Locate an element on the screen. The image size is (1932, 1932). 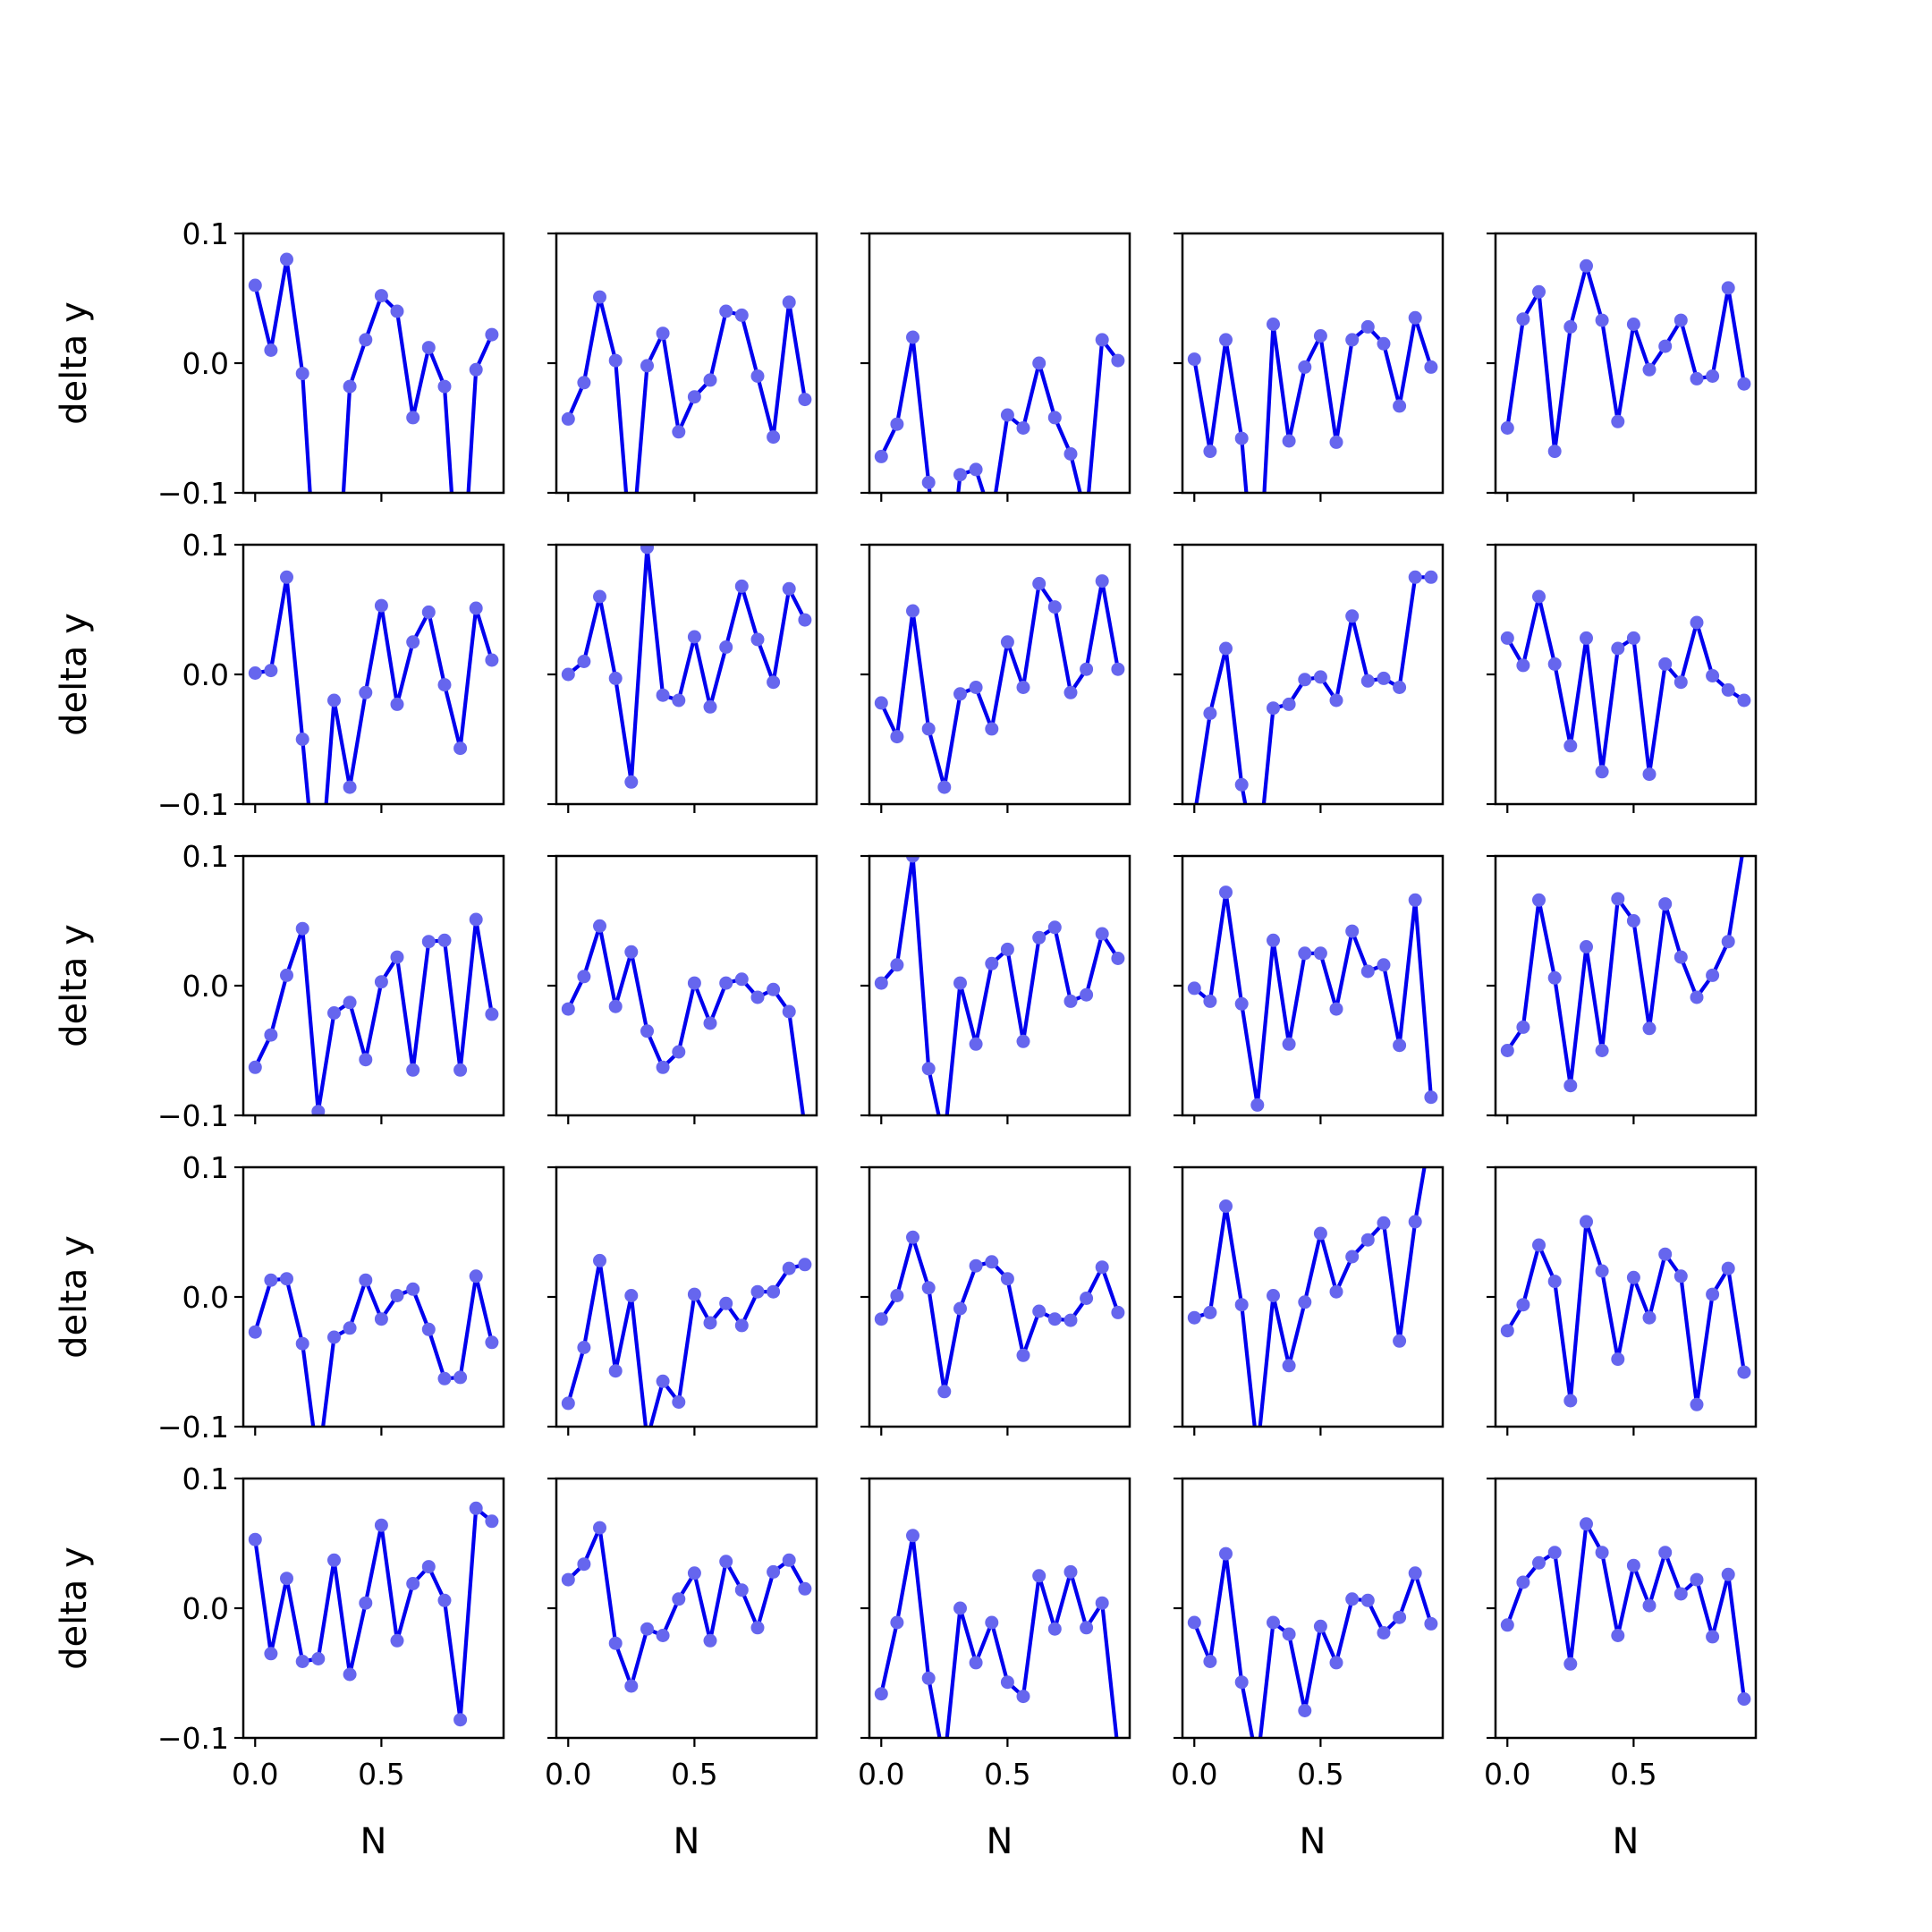
y-axis-label: delta y is located at coordinates (74, 985).